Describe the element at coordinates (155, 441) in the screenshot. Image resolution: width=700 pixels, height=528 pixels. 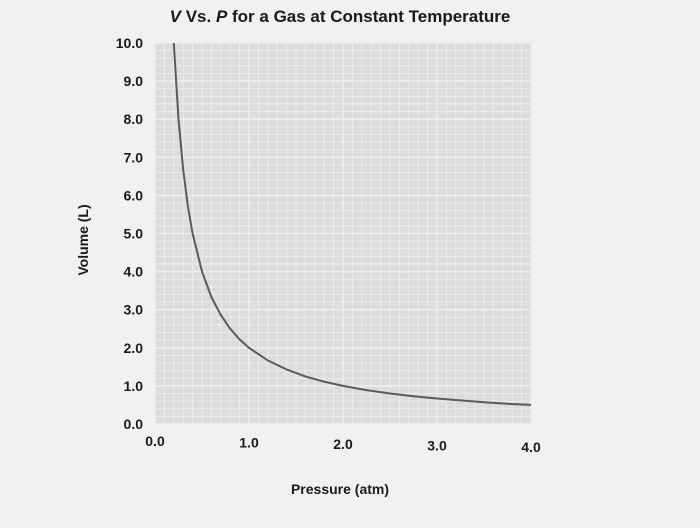
I see `x-tick-label: 0.0` at that location.